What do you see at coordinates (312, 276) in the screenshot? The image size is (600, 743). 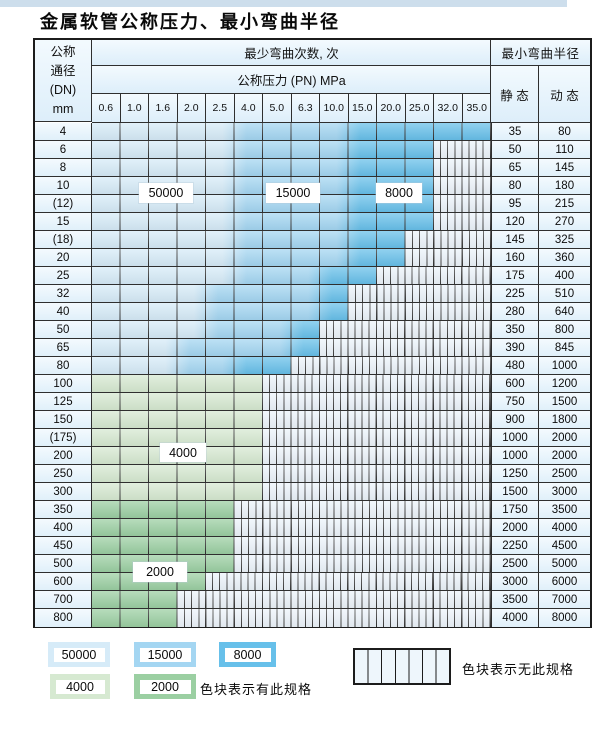 I see `table-row: 25 175 400` at bounding box center [312, 276].